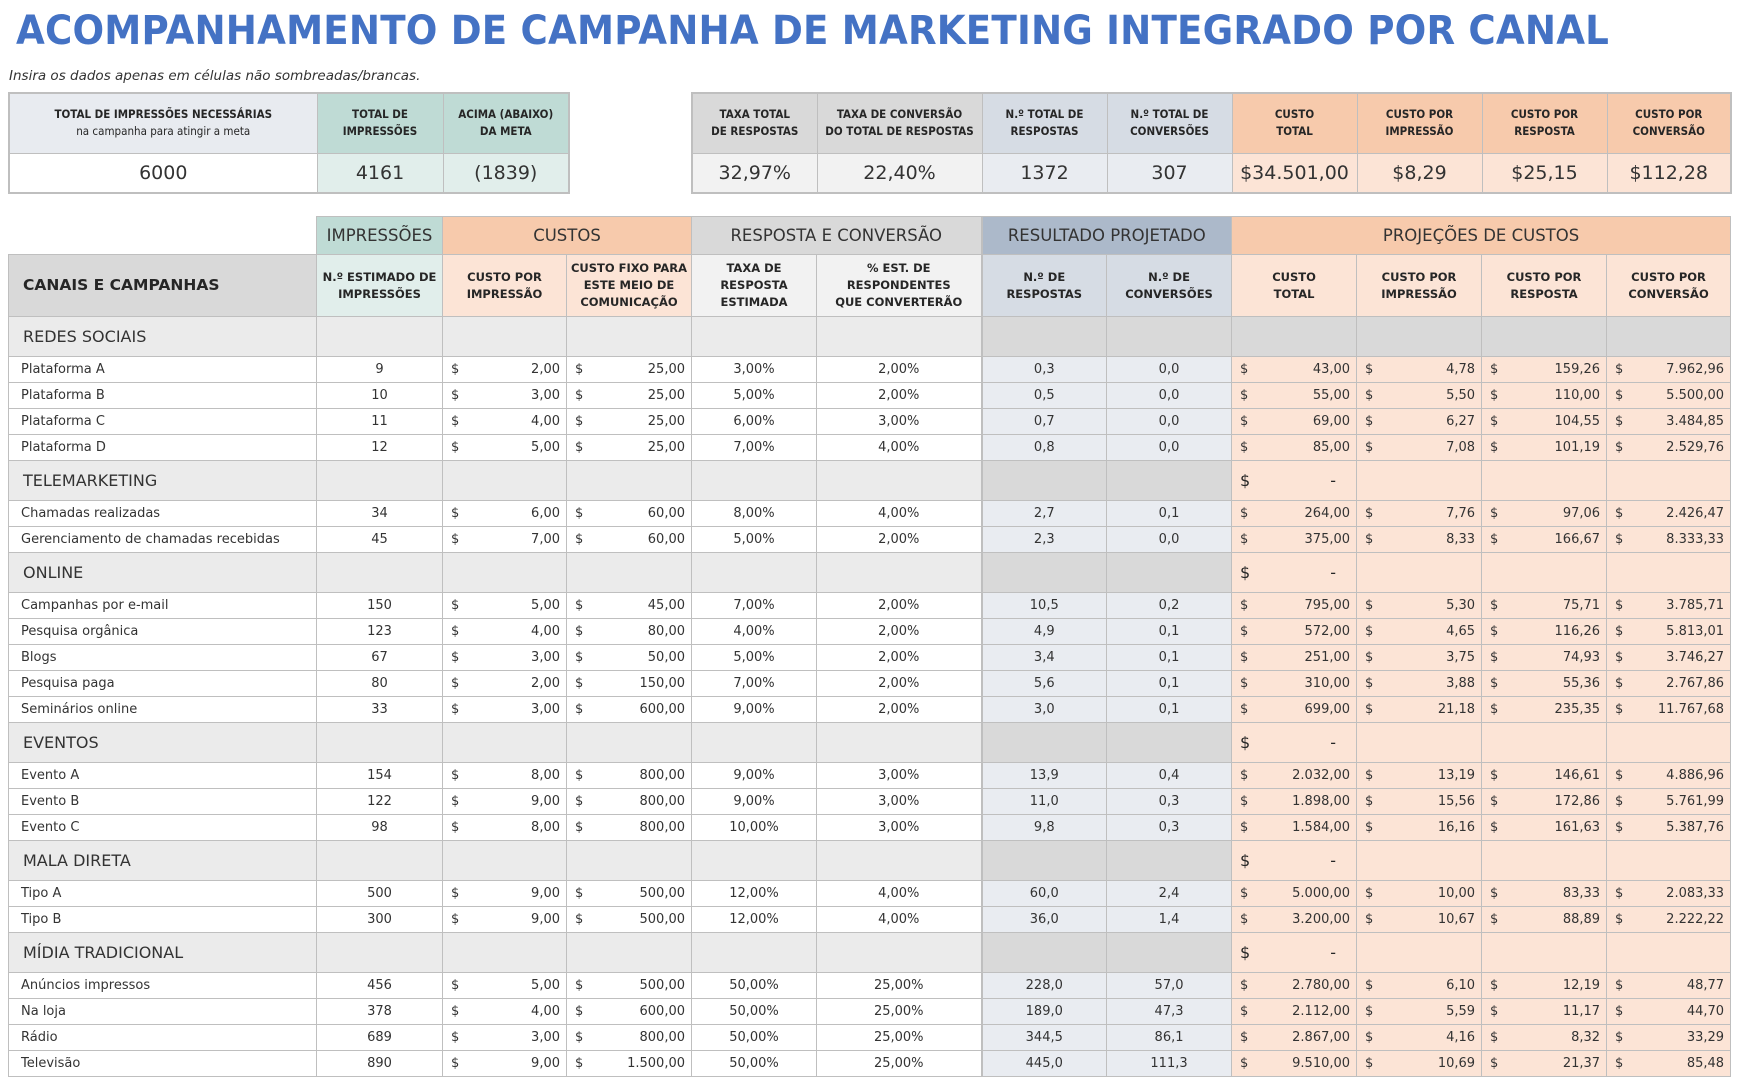  Describe the element at coordinates (379, 1037) in the screenshot. I see `est-impressions-input: 689` at that location.